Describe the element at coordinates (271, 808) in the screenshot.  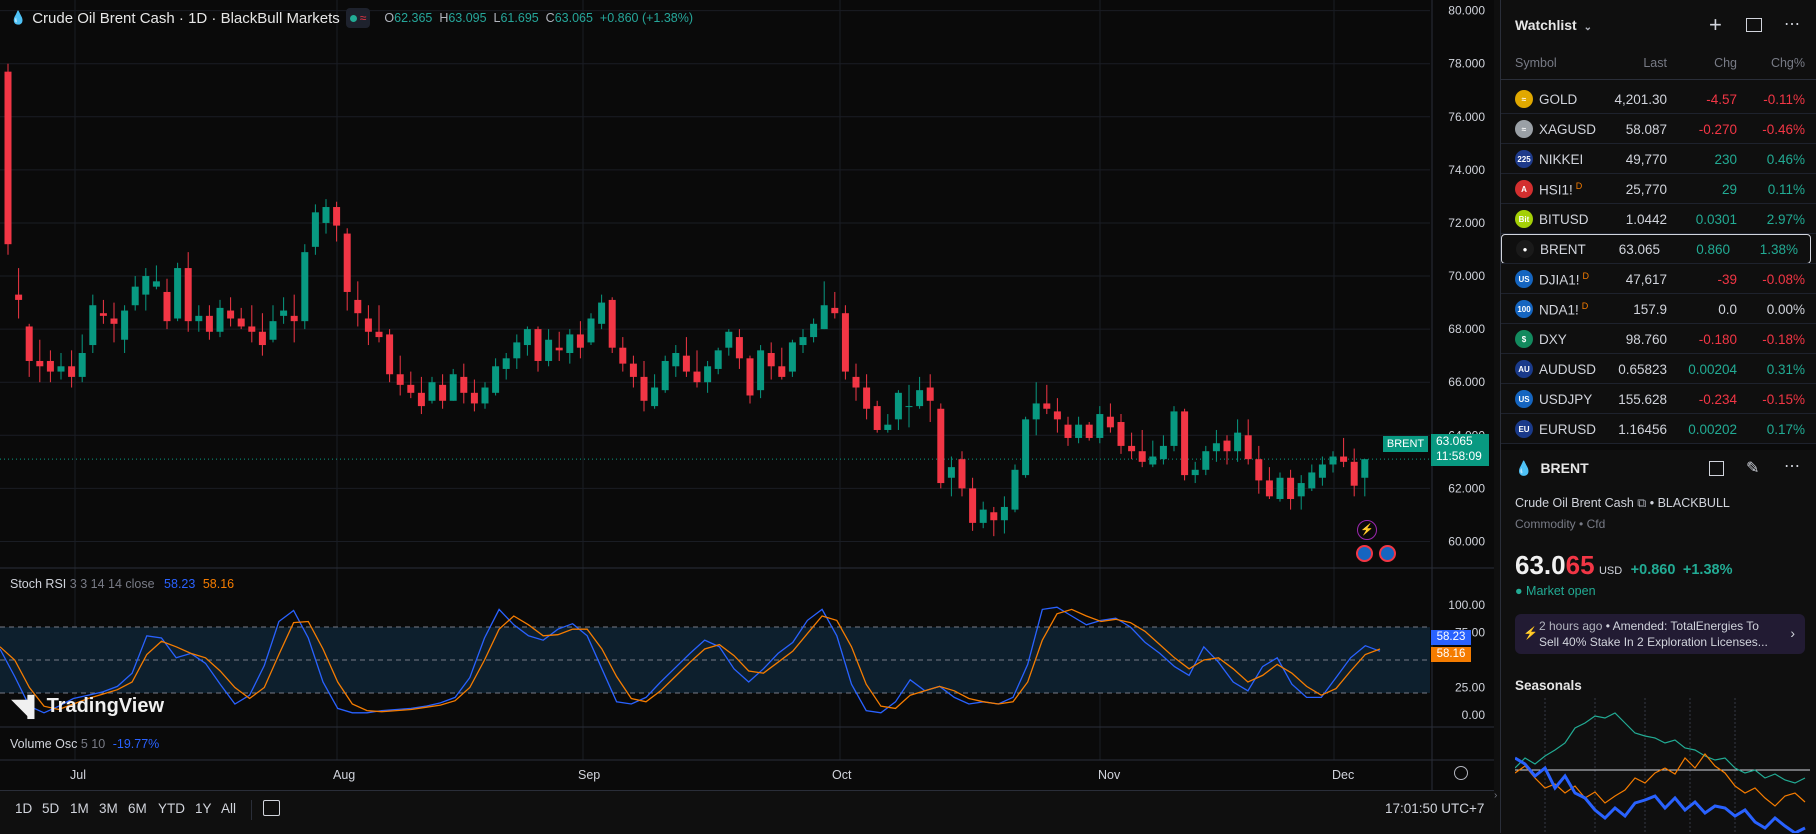
I see `go-to-date-calendar-icon` at that location.